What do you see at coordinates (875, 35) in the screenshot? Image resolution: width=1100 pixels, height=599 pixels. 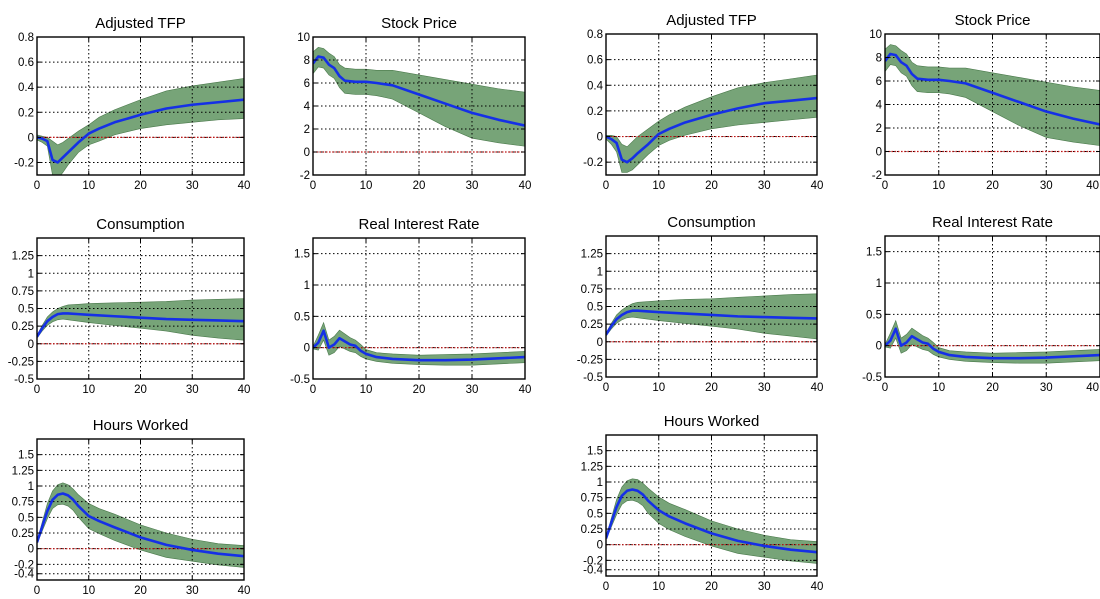 I see `y-tick-label: 10` at bounding box center [875, 35].